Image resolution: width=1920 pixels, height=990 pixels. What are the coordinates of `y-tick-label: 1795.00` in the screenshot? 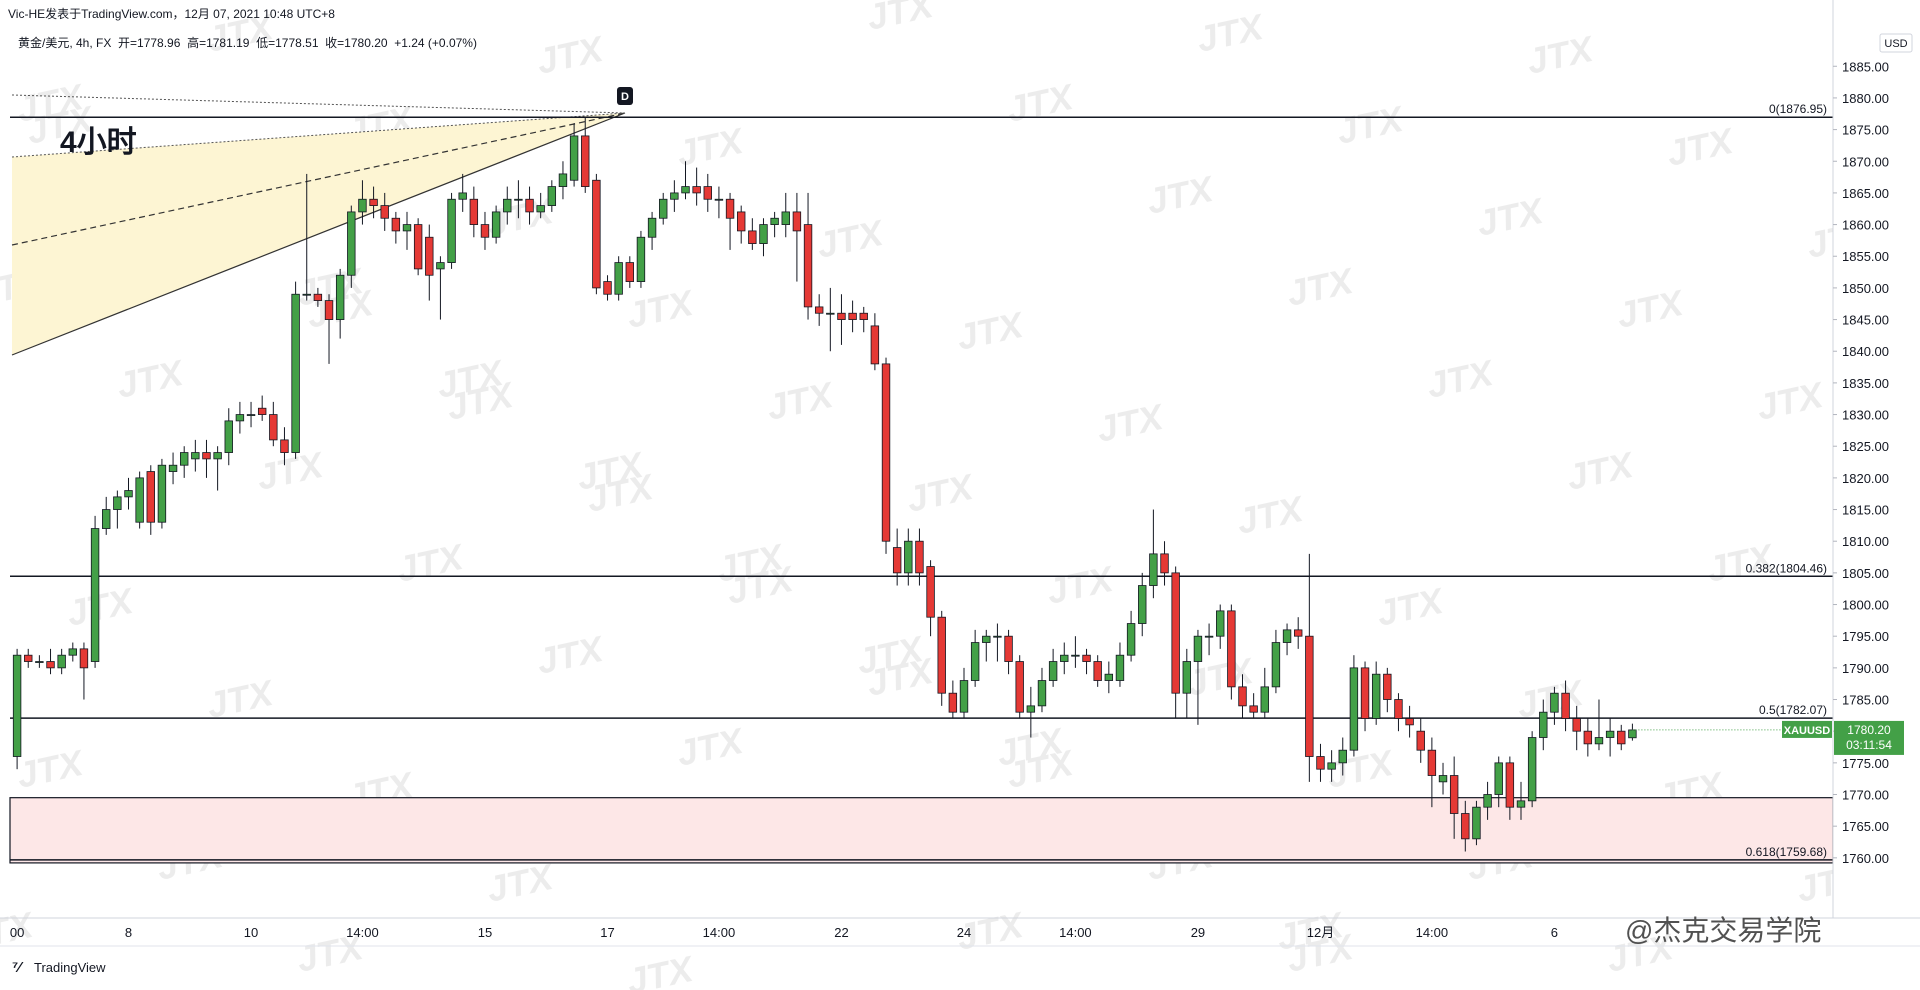 It's located at (1865, 636).